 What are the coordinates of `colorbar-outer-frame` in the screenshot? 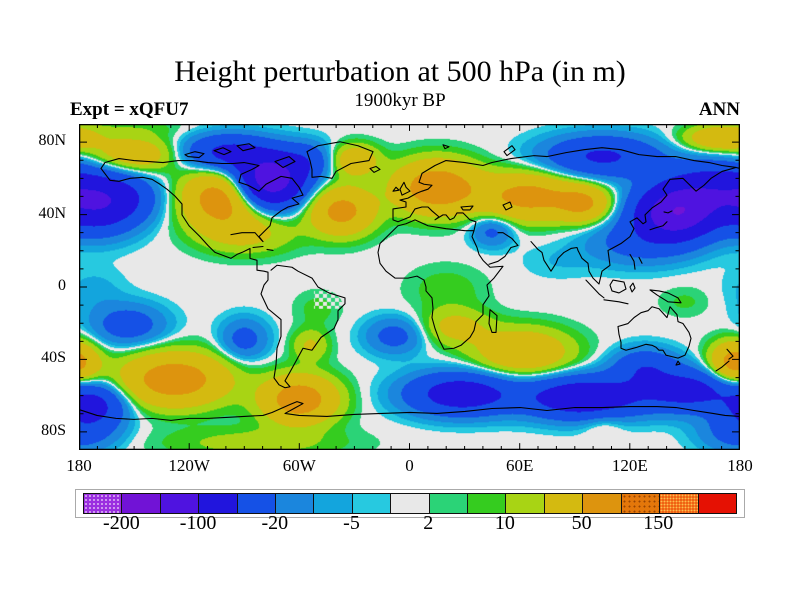 It's located at (410, 503).